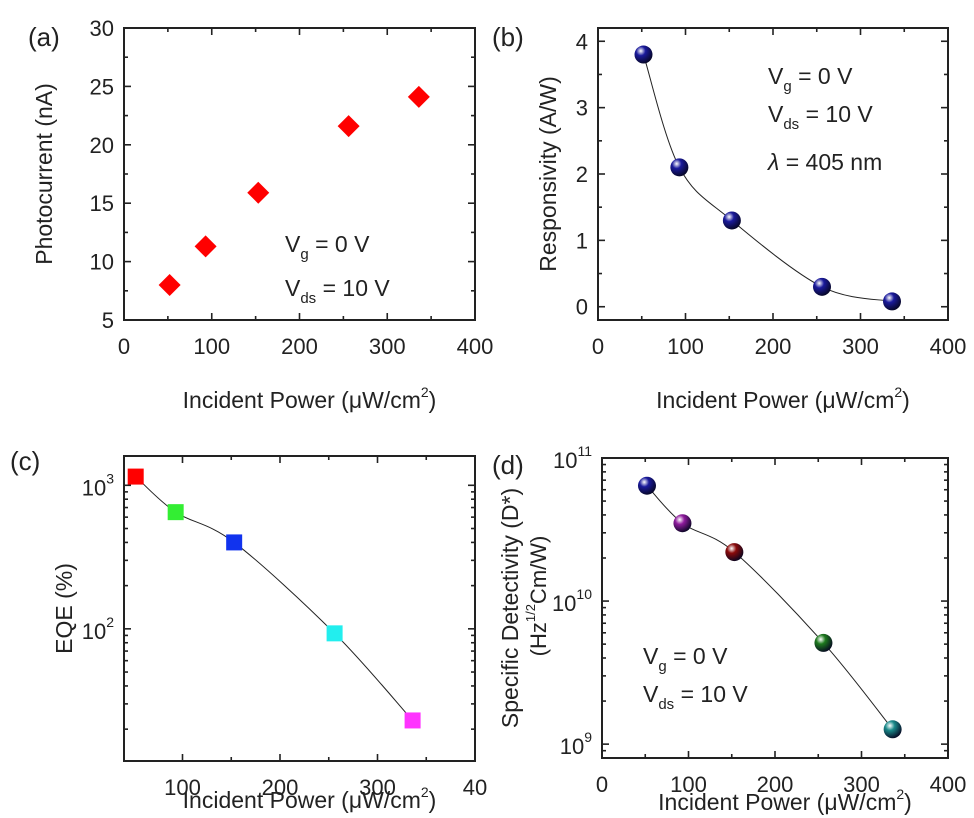 The width and height of the screenshot is (974, 818). What do you see at coordinates (572, 601) in the screenshot?
I see `y-tick-label: 10¹⁰` at bounding box center [572, 601].